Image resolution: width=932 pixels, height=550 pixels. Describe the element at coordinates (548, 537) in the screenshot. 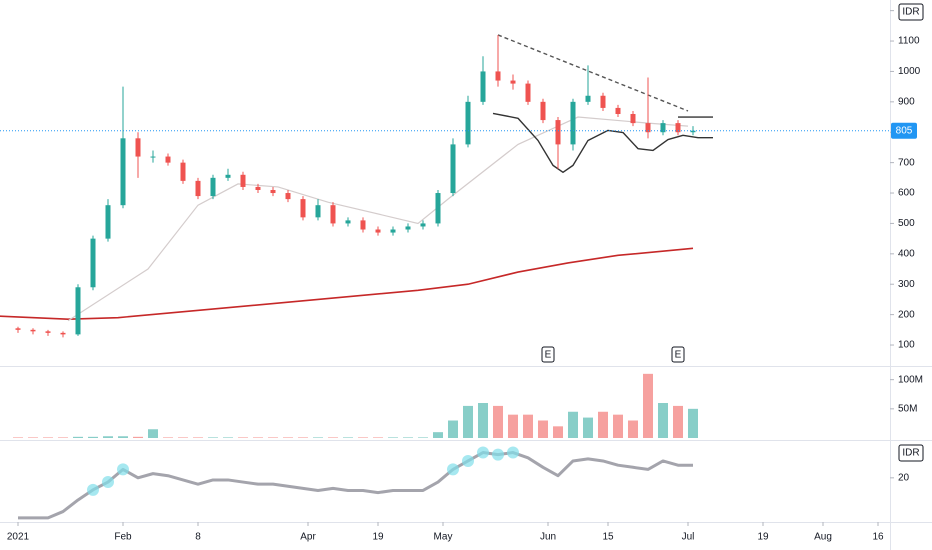

I see `x-tick-label: Jun` at that location.